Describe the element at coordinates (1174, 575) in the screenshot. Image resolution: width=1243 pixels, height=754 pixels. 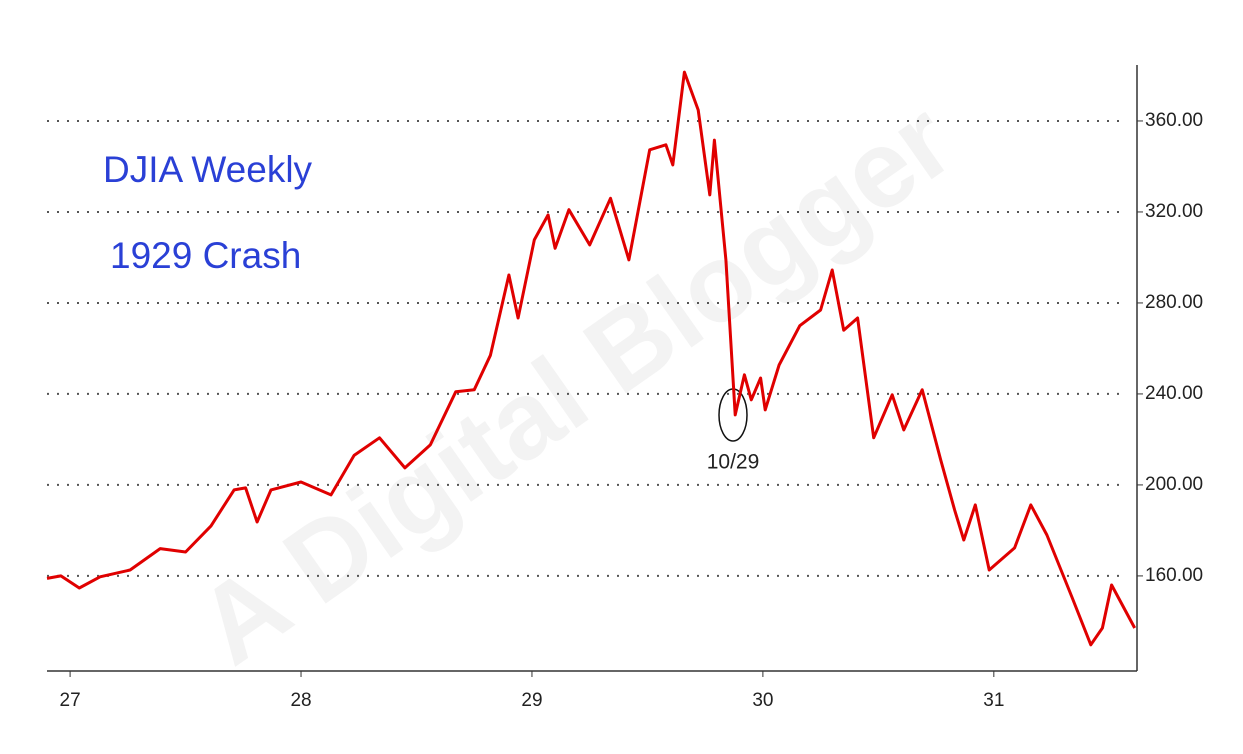
I see `y-tick-label: 160.00` at that location.